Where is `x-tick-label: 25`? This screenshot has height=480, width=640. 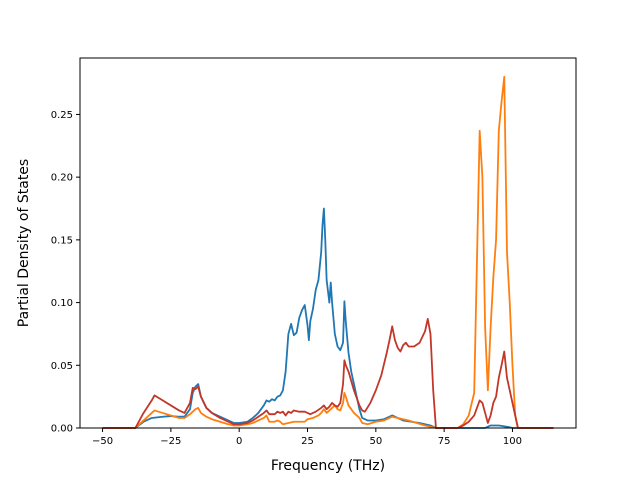 x-tick-label: 25 is located at coordinates (307, 441).